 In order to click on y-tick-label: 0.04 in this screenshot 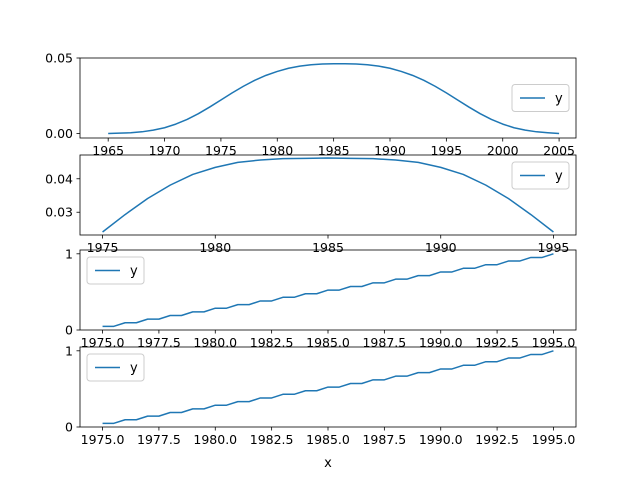, I will do `click(59, 178)`.